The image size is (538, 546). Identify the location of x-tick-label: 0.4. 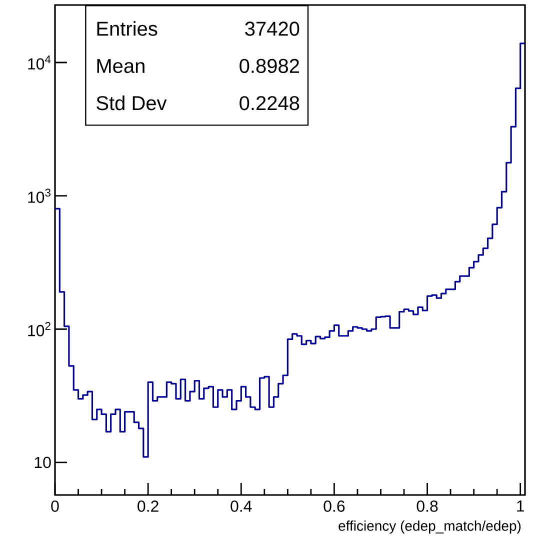
(241, 506).